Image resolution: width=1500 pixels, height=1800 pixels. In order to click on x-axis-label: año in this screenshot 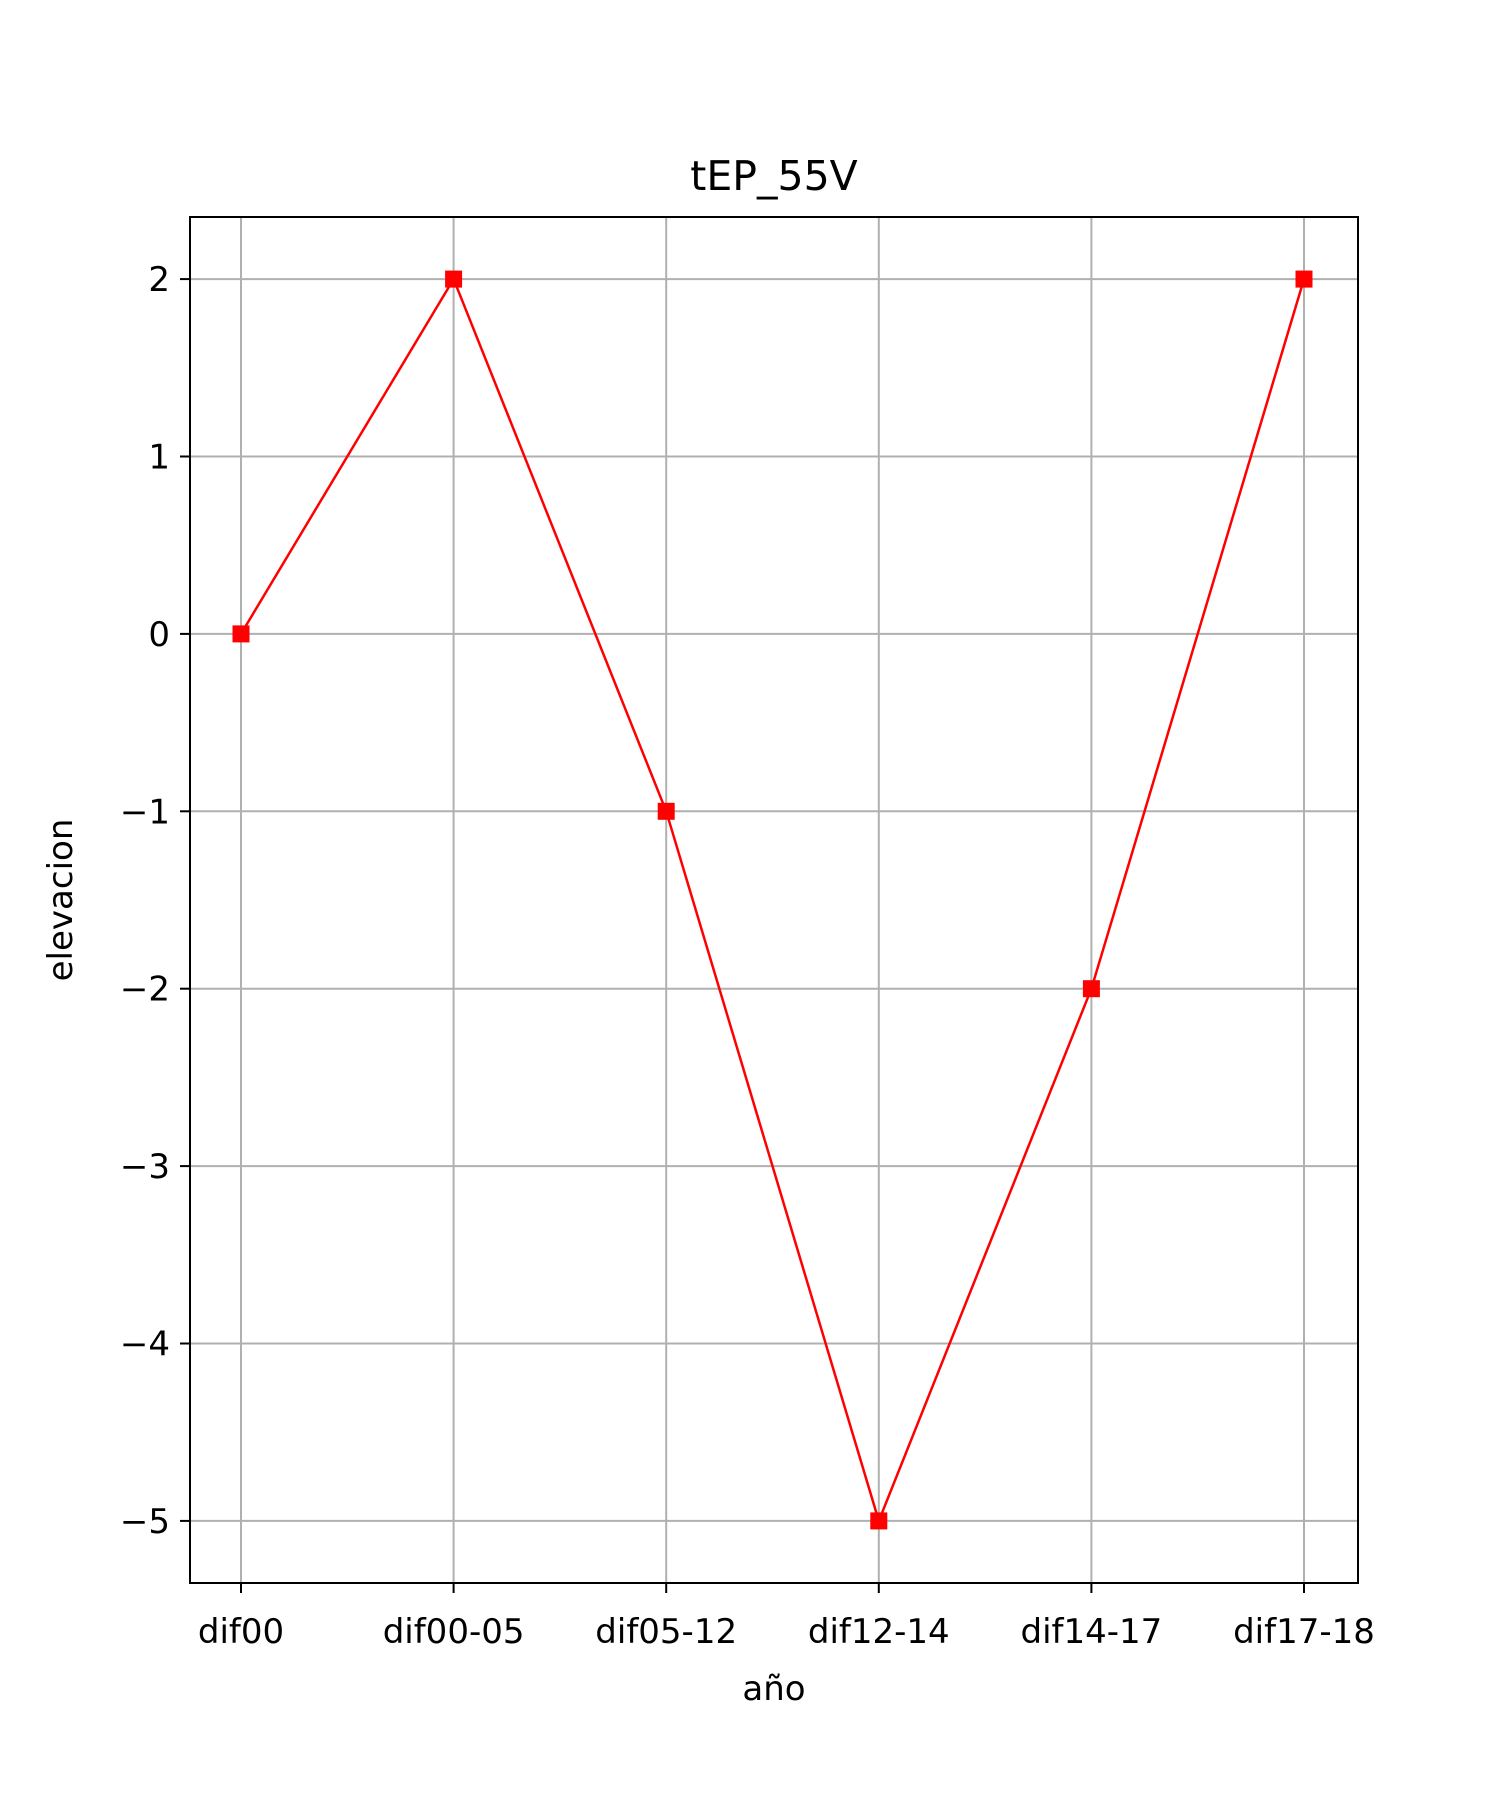, I will do `click(773, 1689)`.